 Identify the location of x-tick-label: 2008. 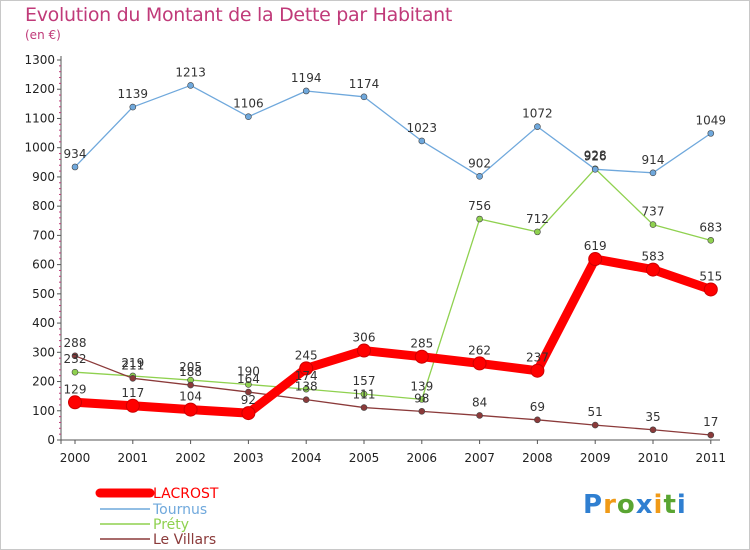
(537, 458).